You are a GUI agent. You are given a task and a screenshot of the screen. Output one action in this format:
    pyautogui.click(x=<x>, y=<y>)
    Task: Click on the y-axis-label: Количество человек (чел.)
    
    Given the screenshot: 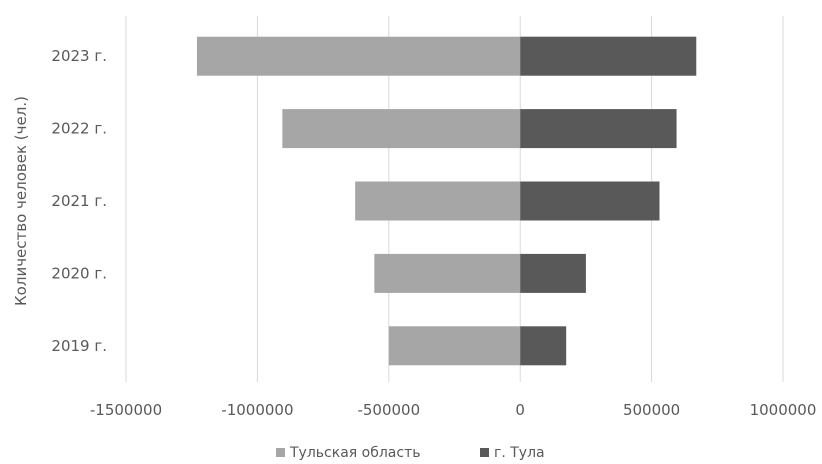 What is the action you would take?
    pyautogui.click(x=21, y=201)
    